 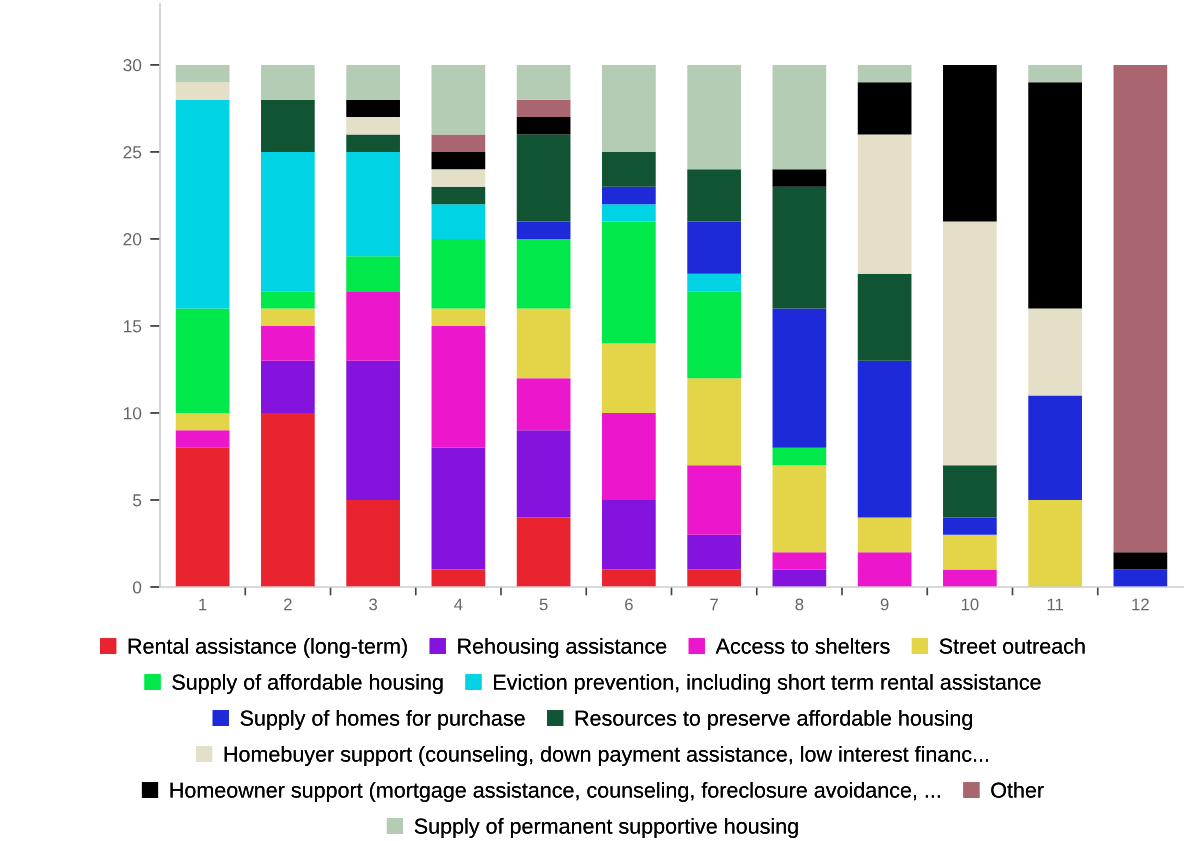 I want to click on x-tick-label: 2, so click(x=288, y=604).